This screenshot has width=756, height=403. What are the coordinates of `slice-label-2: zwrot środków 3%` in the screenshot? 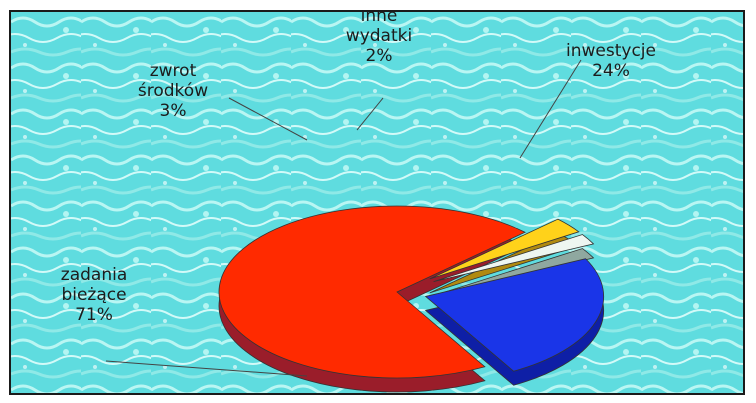 It's located at (173, 91).